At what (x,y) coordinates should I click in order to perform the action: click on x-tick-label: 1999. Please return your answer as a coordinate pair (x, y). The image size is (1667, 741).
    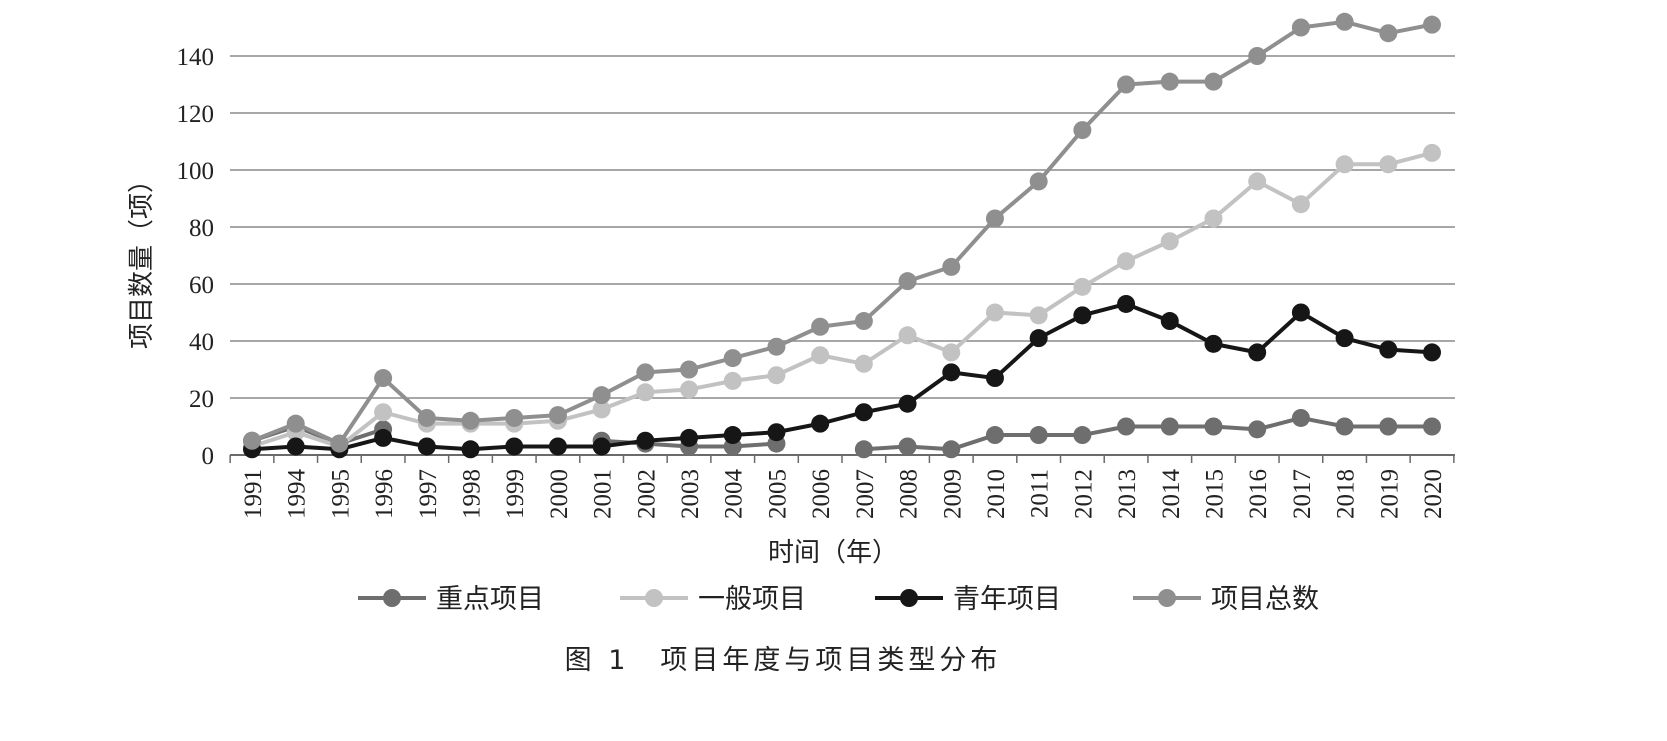
    Looking at the image, I should click on (515, 494).